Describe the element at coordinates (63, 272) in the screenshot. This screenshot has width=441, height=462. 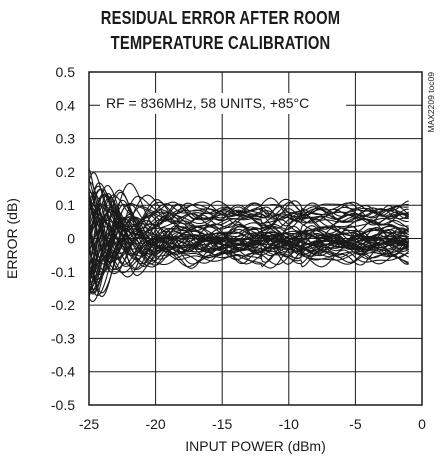
I see `y-tick-label: -0.1` at that location.